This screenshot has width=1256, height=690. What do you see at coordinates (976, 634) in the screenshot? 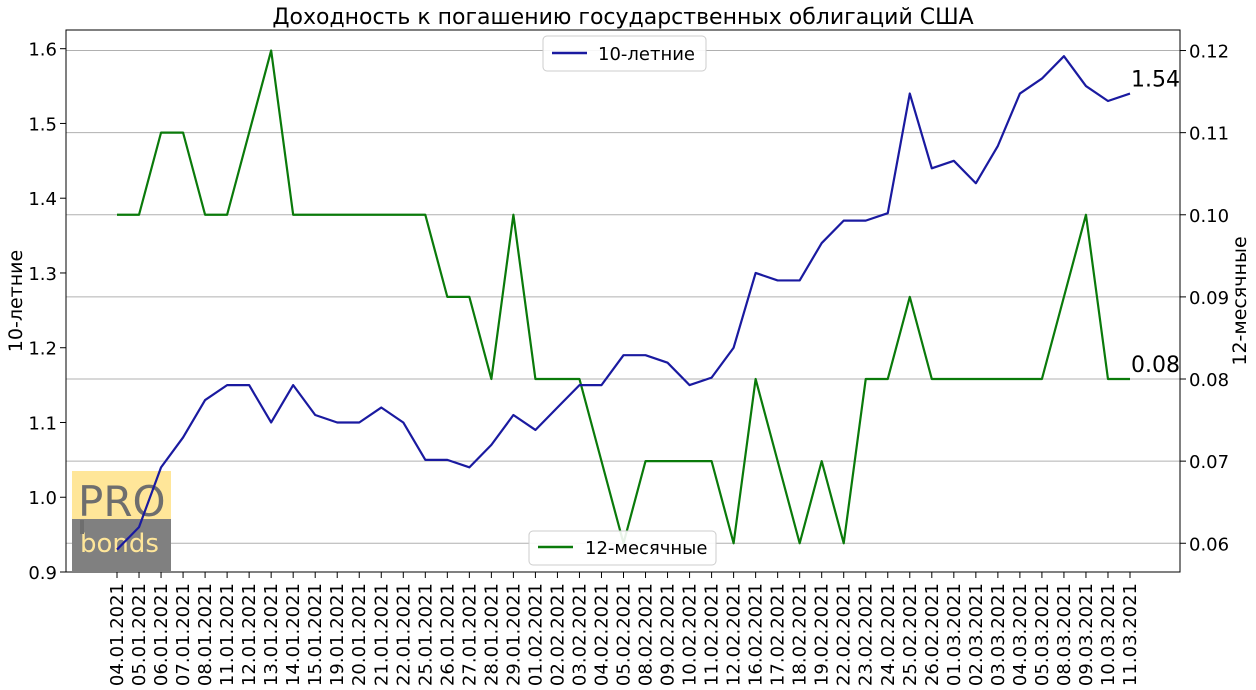
I see `x-tick-label: 02.03.2021` at bounding box center [976, 634].